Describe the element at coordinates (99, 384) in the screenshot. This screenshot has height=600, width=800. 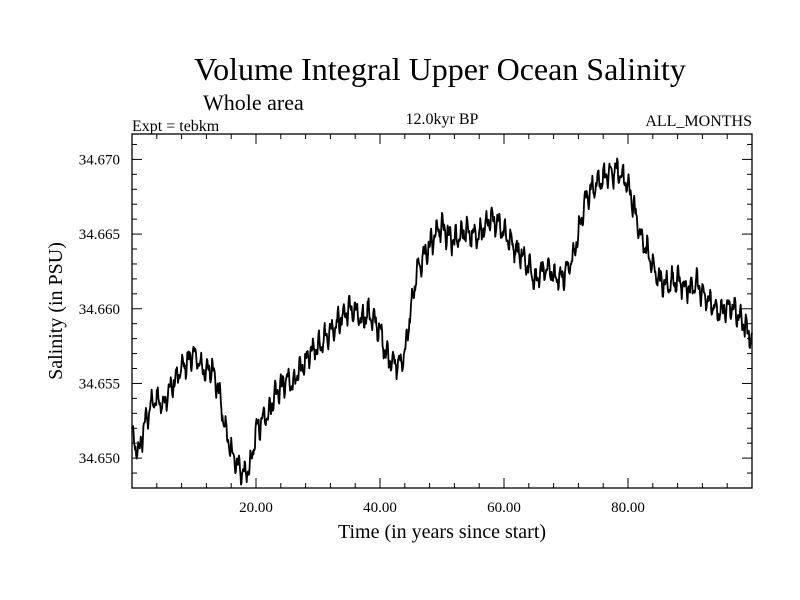
I see `y-tick-label: 34.655` at that location.